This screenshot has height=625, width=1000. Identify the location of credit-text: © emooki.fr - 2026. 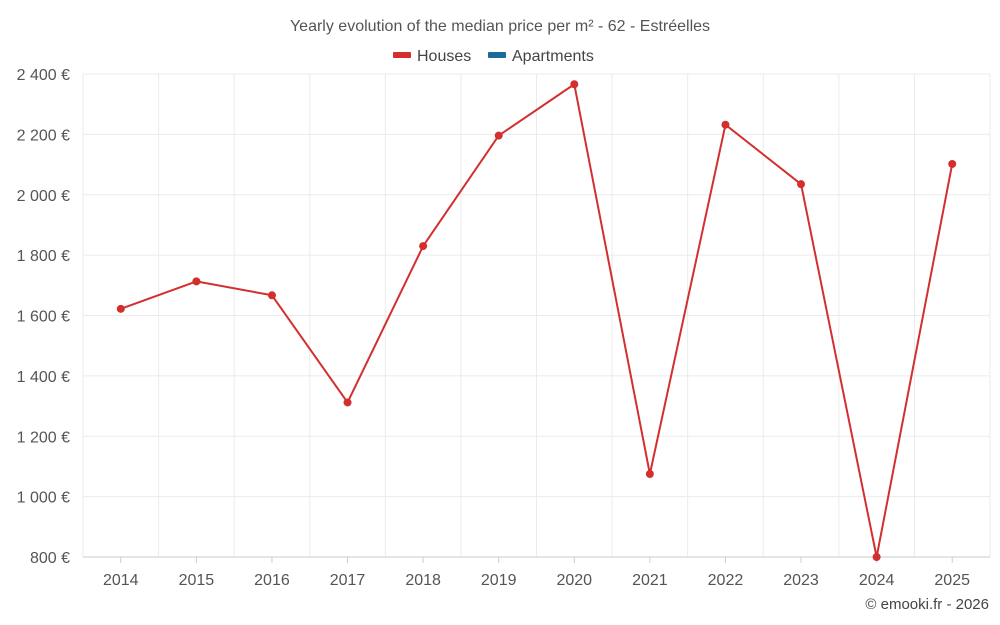
(927, 604).